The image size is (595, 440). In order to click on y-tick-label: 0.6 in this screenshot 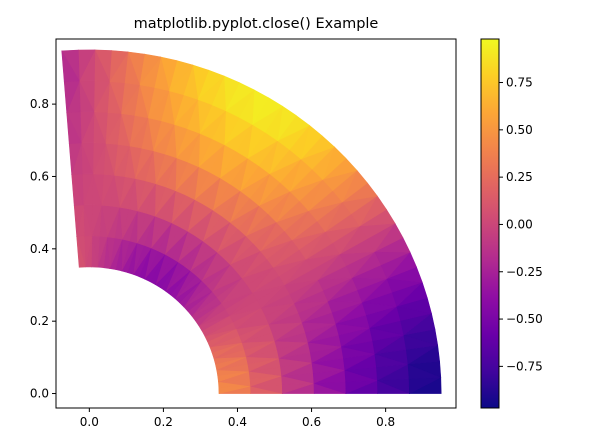, I will do `click(39, 176)`.